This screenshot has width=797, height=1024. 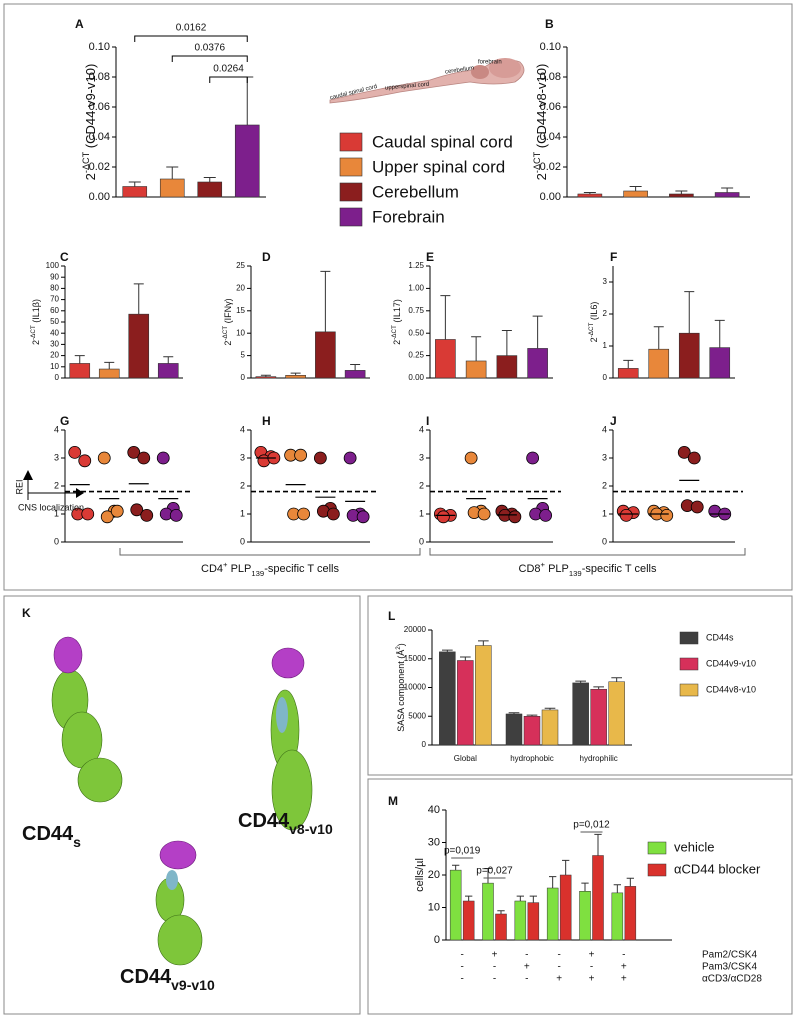 I want to click on y-tick-label: 10, so click(x=240, y=332).